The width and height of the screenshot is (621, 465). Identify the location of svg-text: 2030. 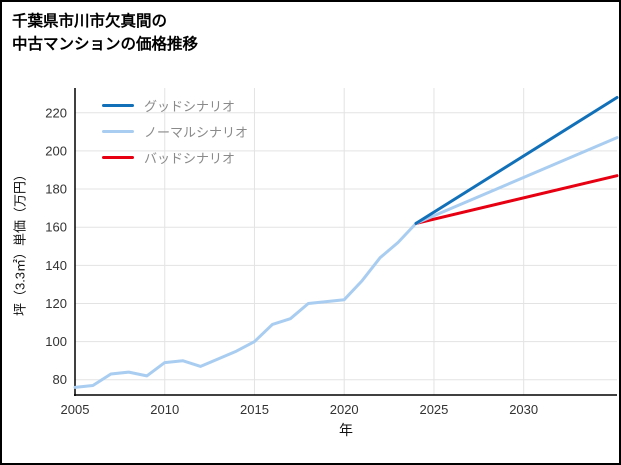
(523, 409).